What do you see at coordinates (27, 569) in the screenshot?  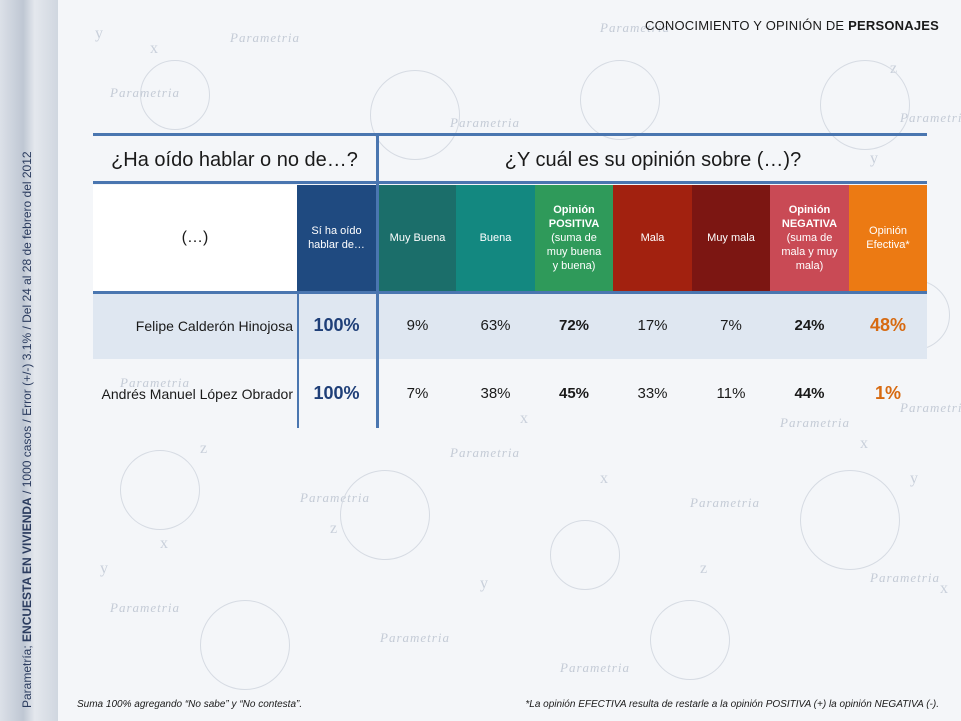 I see `survey-note-method: ENCUESTA EN VIVIENDA` at bounding box center [27, 569].